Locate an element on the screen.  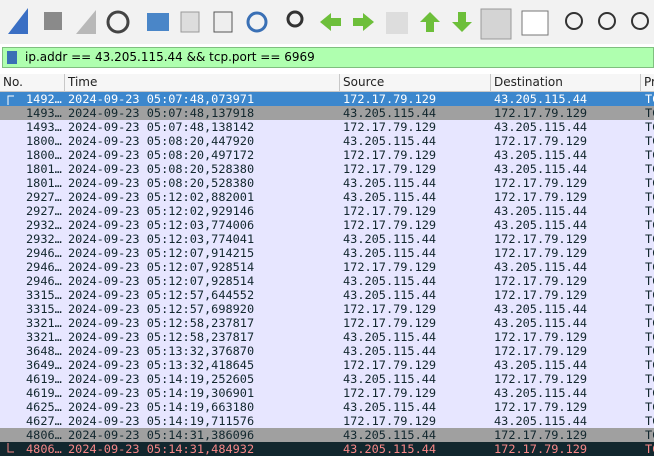
start-capture-button is located at coordinates (18, 21).